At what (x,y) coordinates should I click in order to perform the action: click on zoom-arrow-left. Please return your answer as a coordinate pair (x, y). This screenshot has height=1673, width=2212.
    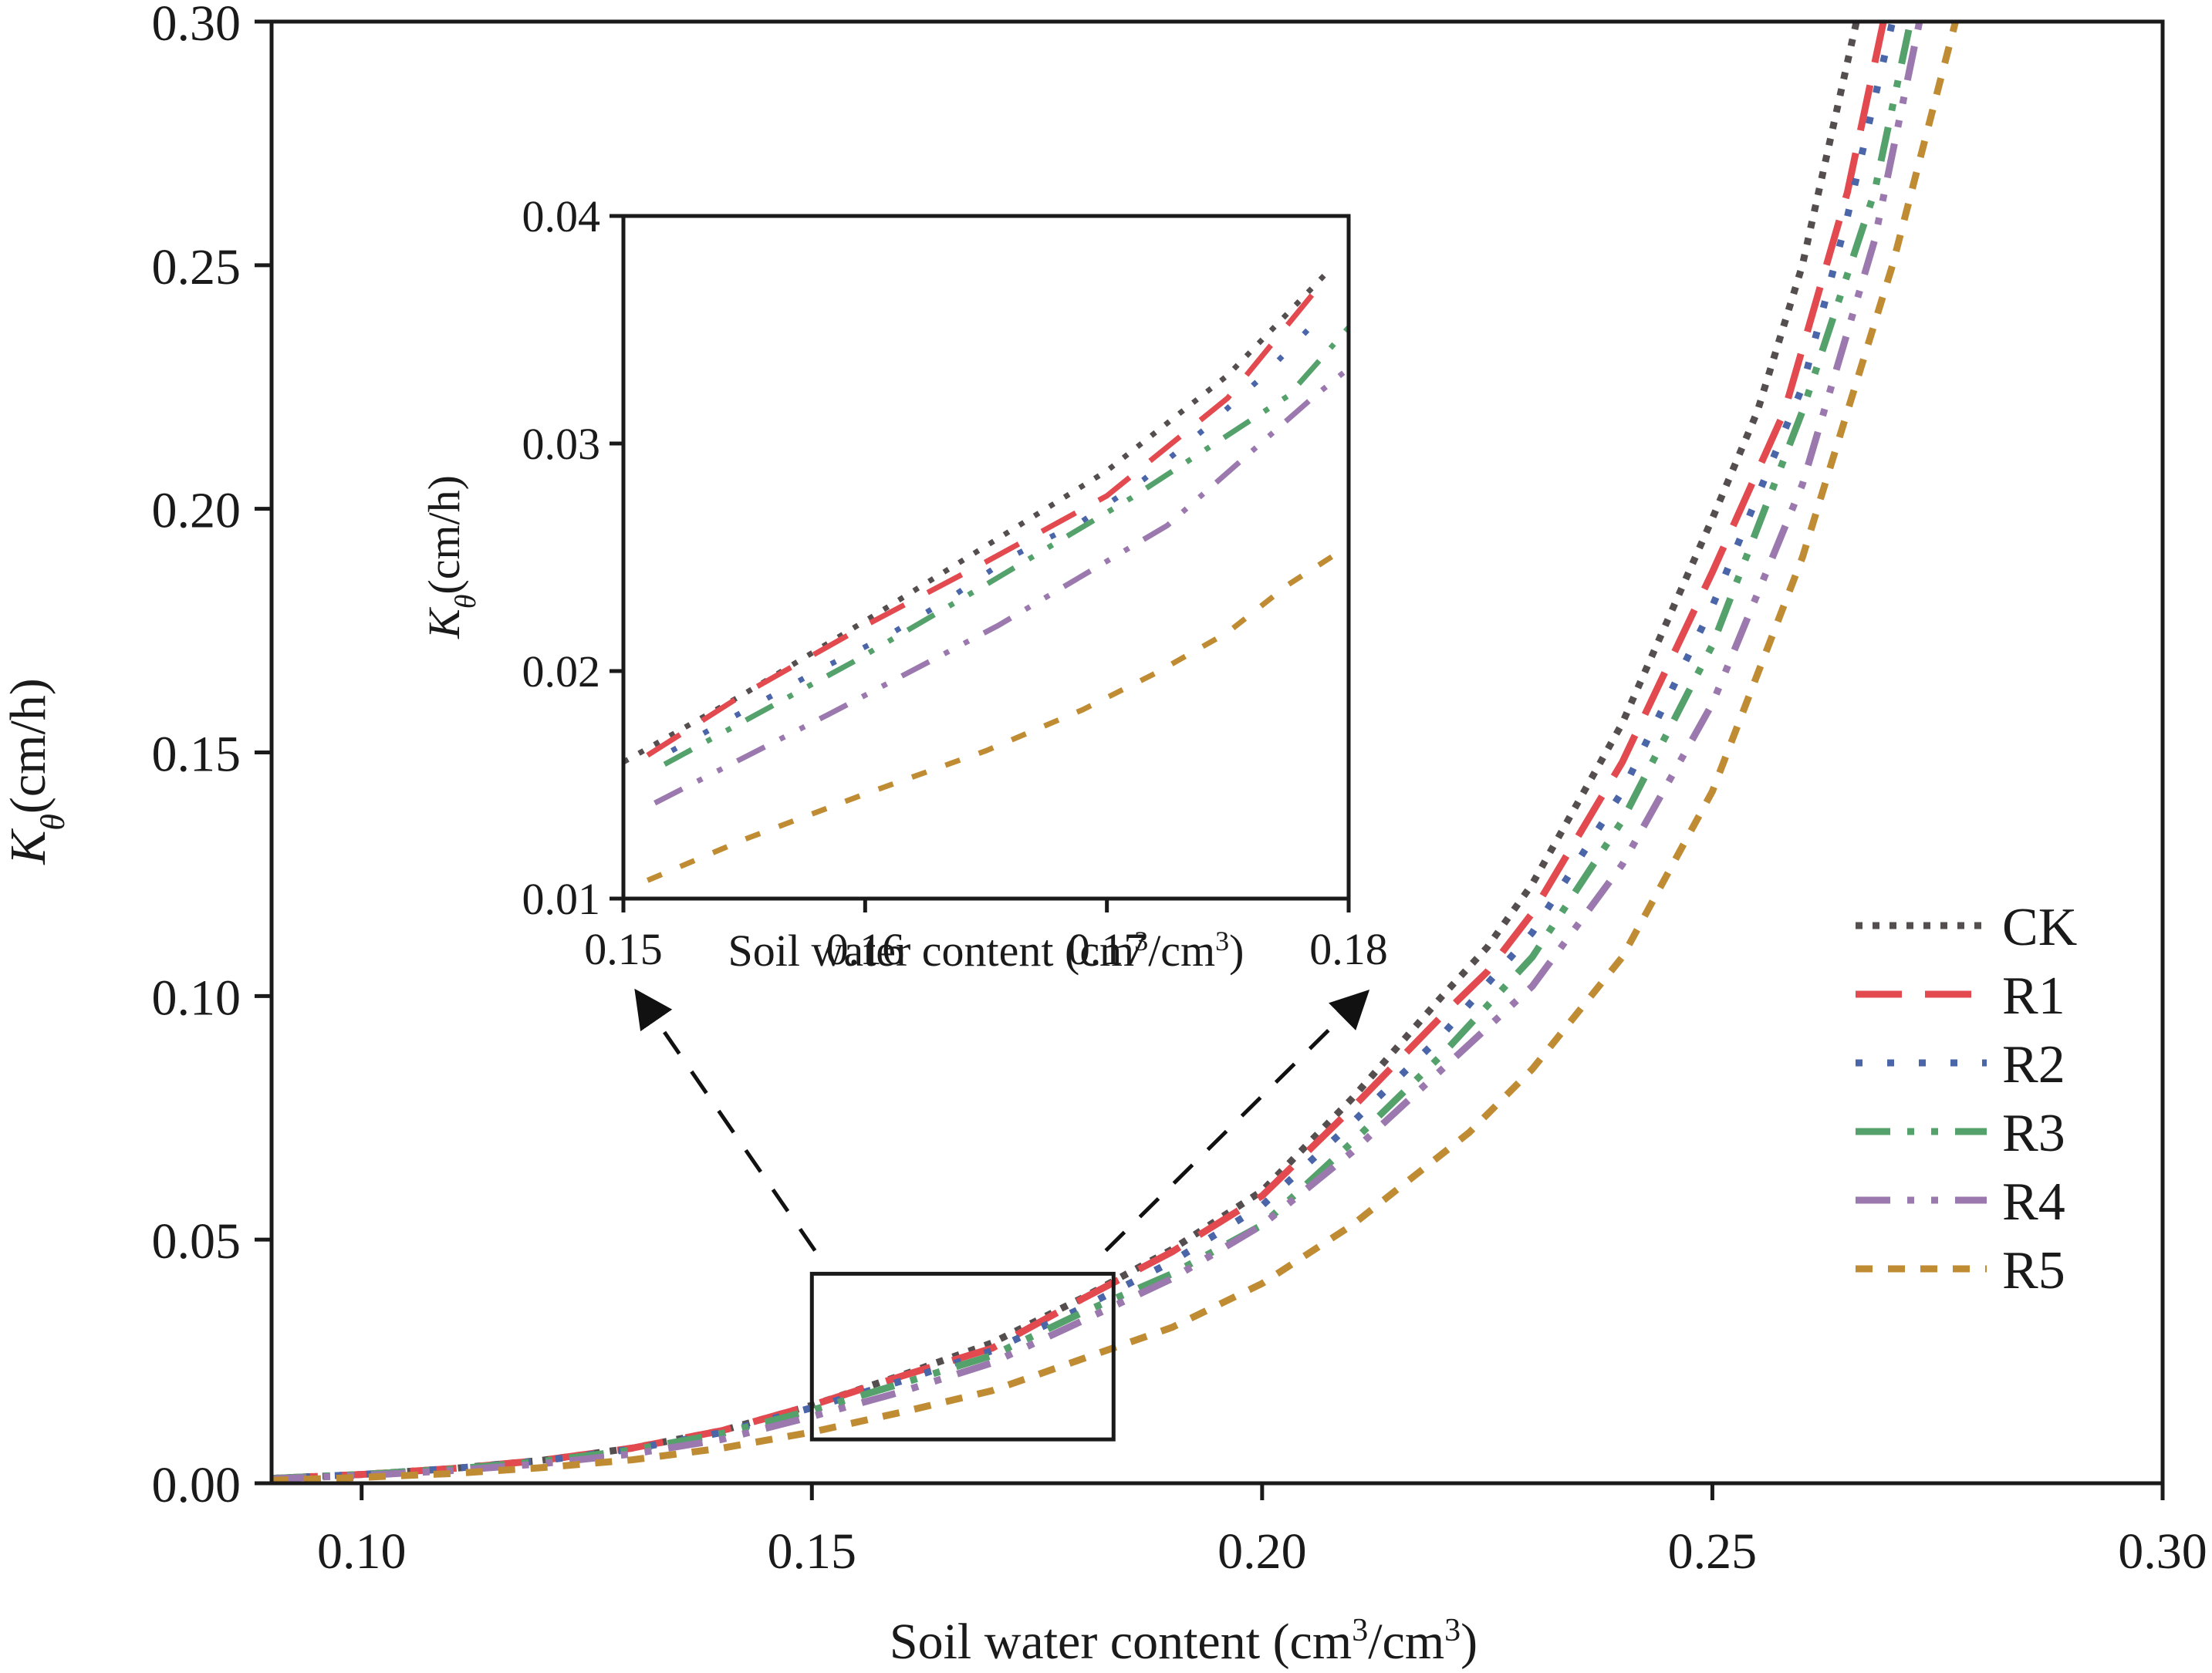
    Looking at the image, I should click on (725, 1120).